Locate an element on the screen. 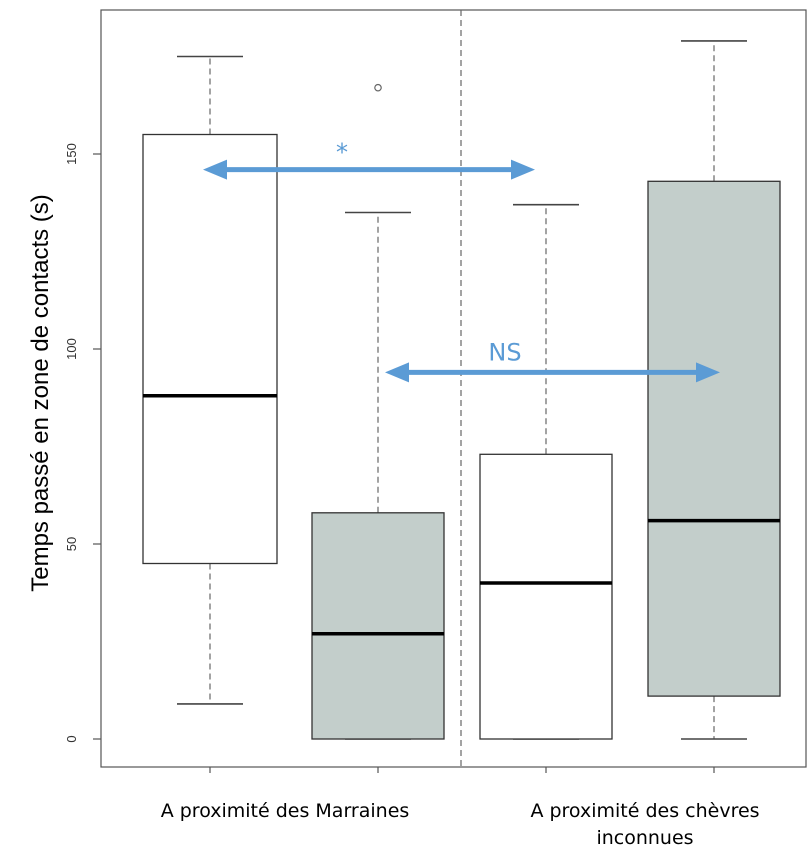 The height and width of the screenshot is (862, 807). y-tick-label-0: 0 is located at coordinates (71, 738).